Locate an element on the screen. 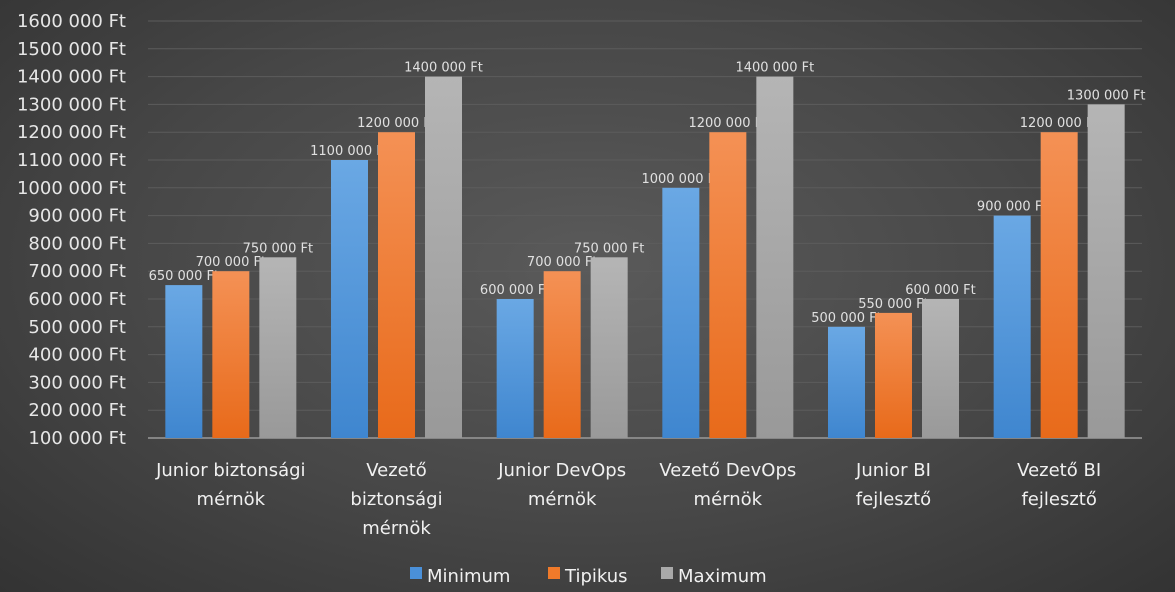 Image resolution: width=1175 pixels, height=592 pixels. data-label: 550 000 Ft is located at coordinates (893, 304).